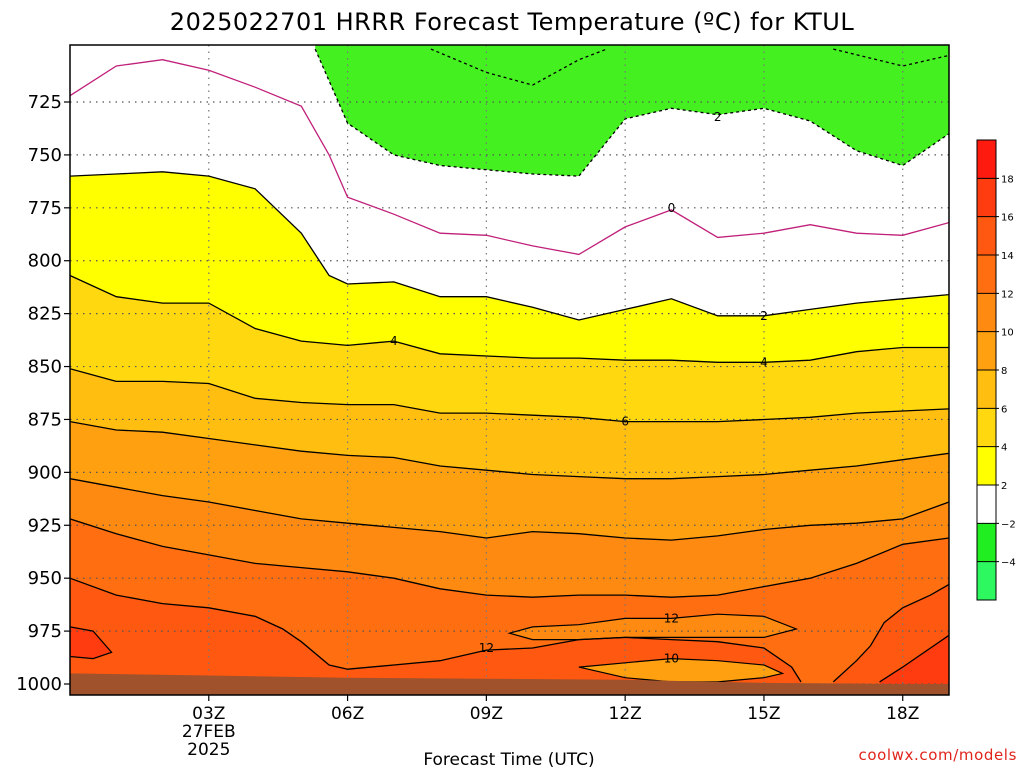  Describe the element at coordinates (45, 155) in the screenshot. I see `y-tick-label: 750` at that location.